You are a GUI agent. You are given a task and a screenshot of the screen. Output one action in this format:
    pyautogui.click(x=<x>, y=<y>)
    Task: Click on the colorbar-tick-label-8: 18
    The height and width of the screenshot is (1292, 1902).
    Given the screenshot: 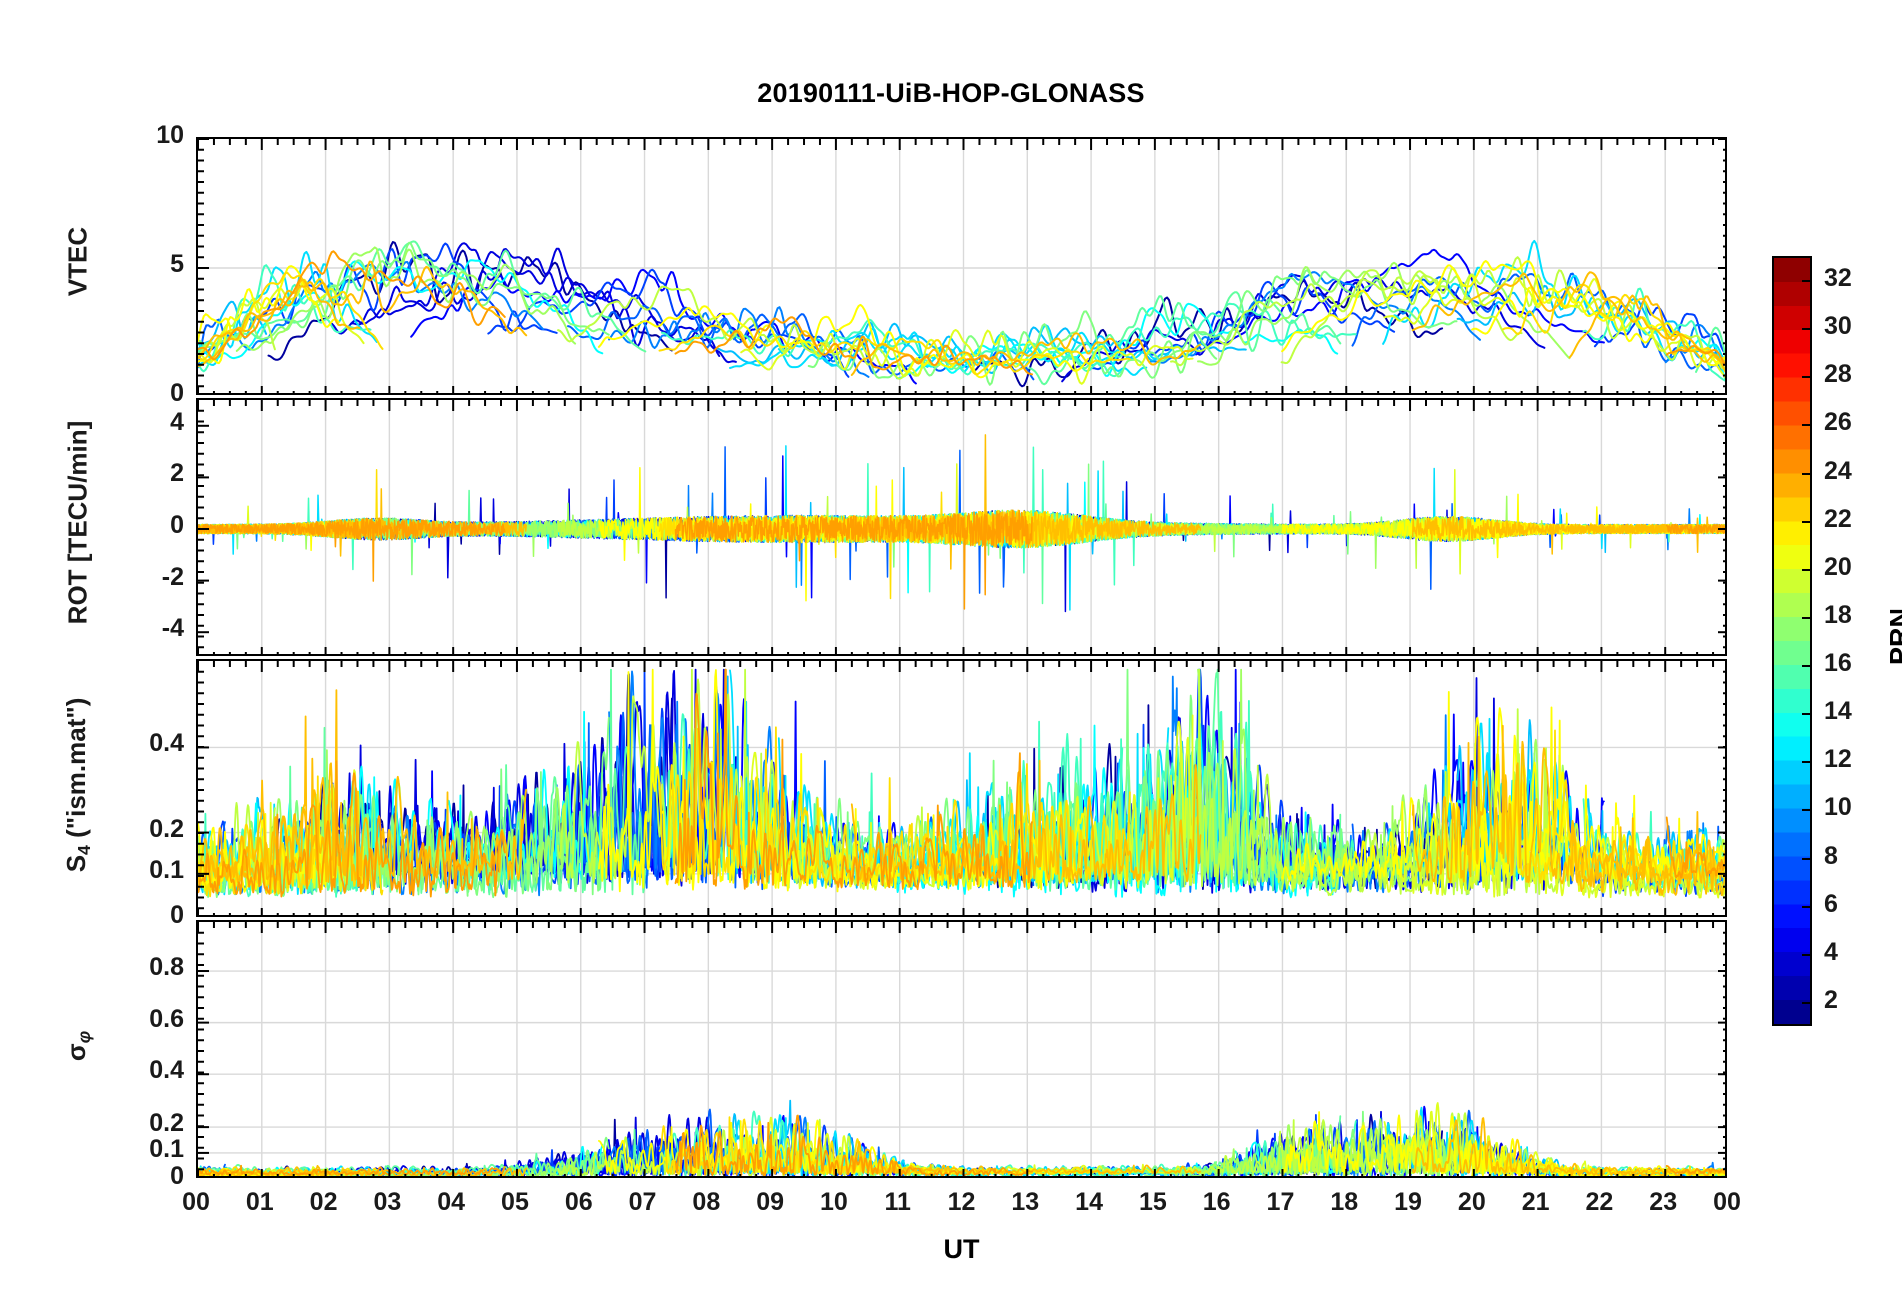 What is the action you would take?
    pyautogui.click(x=1838, y=614)
    